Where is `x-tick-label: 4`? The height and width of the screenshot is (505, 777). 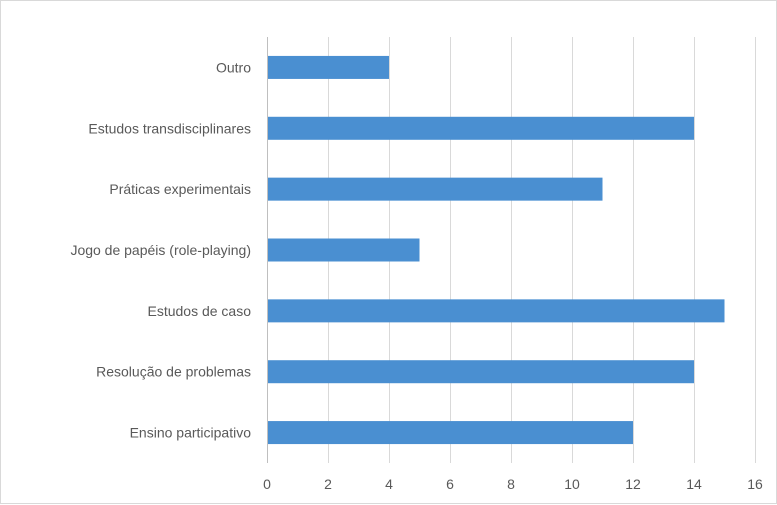
x-tick-label: 4 is located at coordinates (389, 484).